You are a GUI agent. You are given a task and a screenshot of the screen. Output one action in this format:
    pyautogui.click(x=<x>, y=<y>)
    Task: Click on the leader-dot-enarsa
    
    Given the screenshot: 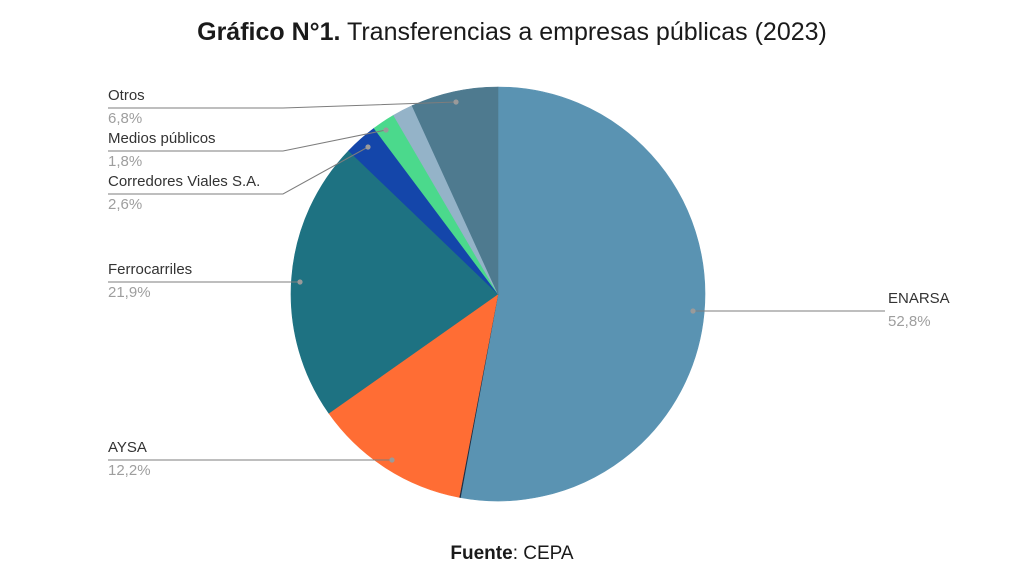 What is the action you would take?
    pyautogui.click(x=693, y=311)
    